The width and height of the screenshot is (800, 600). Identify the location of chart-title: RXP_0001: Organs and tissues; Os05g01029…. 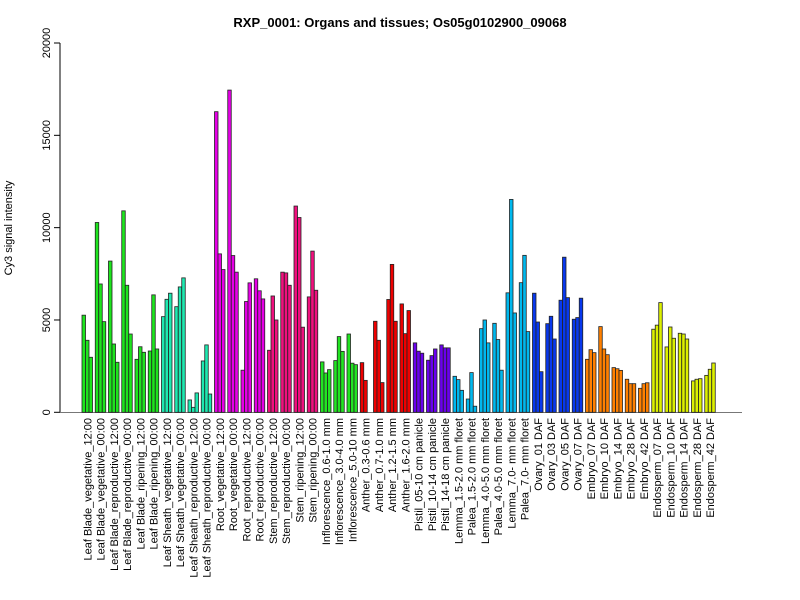
(399, 22).